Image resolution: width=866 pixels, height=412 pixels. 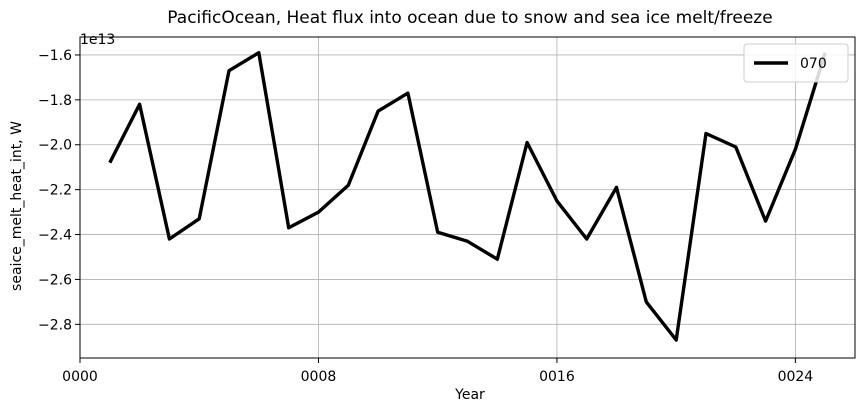 I want to click on x-tick-label: 0008, so click(x=319, y=377).